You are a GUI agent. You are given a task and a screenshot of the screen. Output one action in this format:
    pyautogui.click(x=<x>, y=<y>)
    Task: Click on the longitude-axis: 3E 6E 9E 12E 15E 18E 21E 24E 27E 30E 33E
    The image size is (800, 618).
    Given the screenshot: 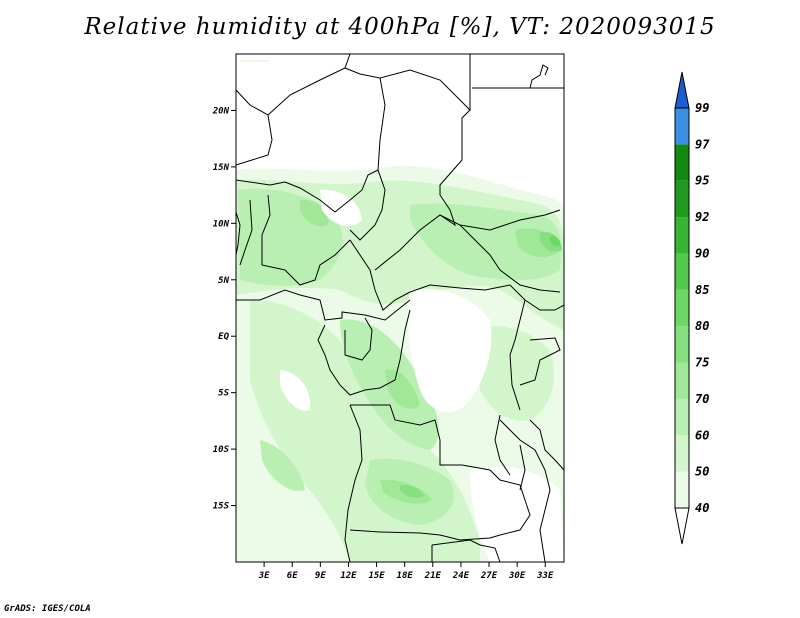 What is the action you would take?
    pyautogui.click(x=406, y=571)
    